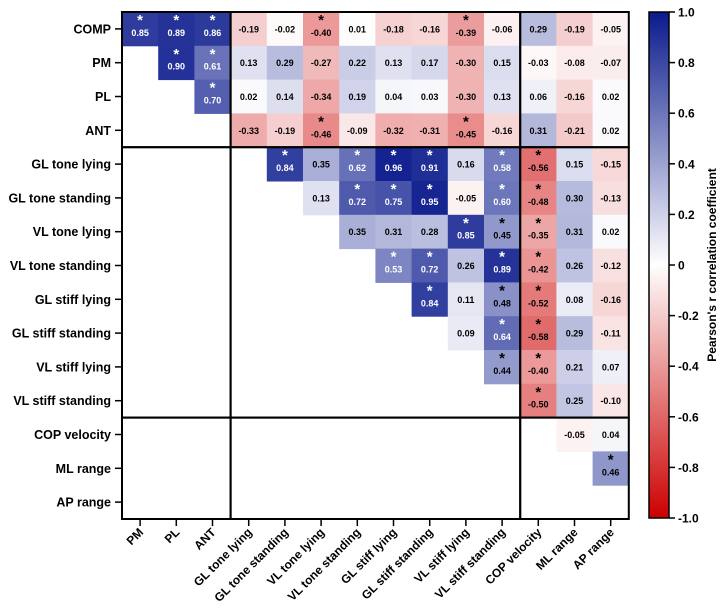  Describe the element at coordinates (688, 468) in the screenshot. I see `colorbar-tick-label: -0.8` at that location.